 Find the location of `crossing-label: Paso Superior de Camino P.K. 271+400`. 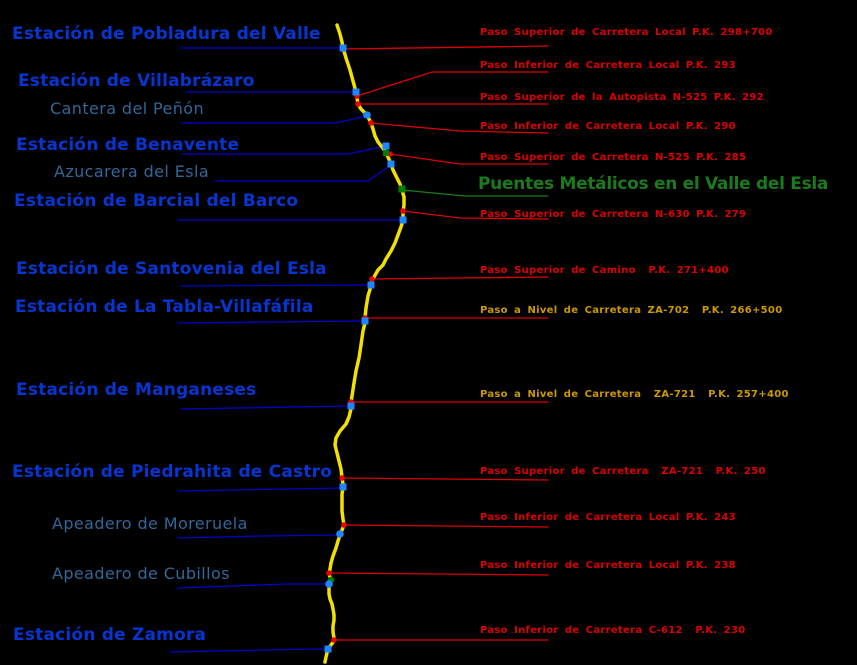

crossing-label: Paso Superior de Camino P.K. 271+400 is located at coordinates (604, 270).